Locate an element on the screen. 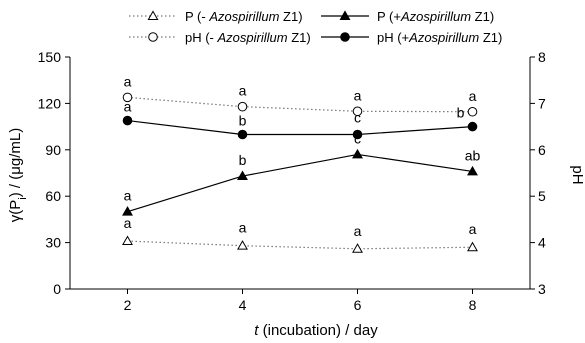  x-axis-title: t (incubation) / day is located at coordinates (316, 330).